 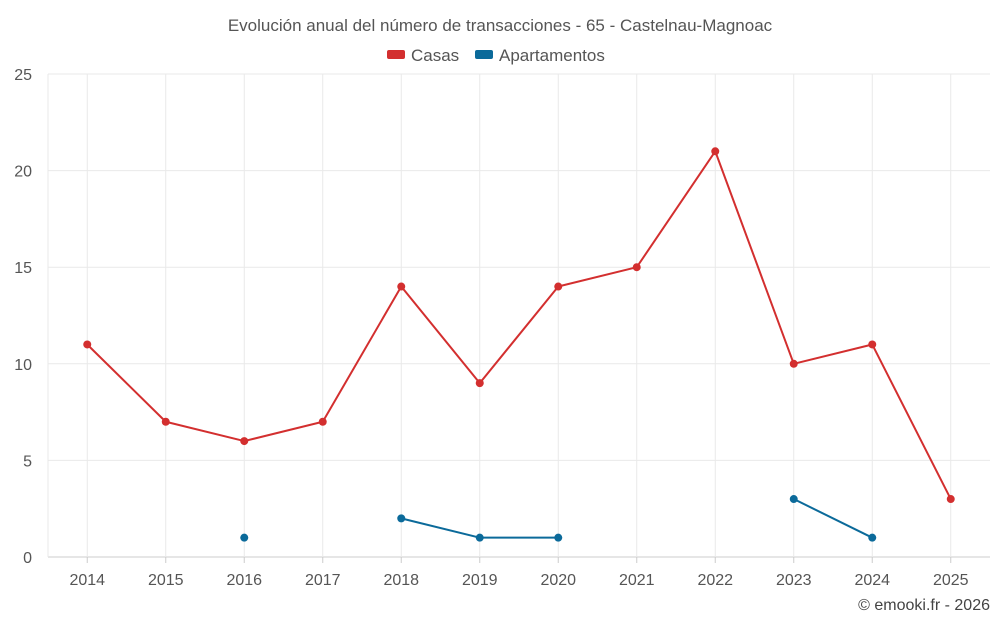 What do you see at coordinates (872, 580) in the screenshot?
I see `x-tick-label: 2024` at bounding box center [872, 580].